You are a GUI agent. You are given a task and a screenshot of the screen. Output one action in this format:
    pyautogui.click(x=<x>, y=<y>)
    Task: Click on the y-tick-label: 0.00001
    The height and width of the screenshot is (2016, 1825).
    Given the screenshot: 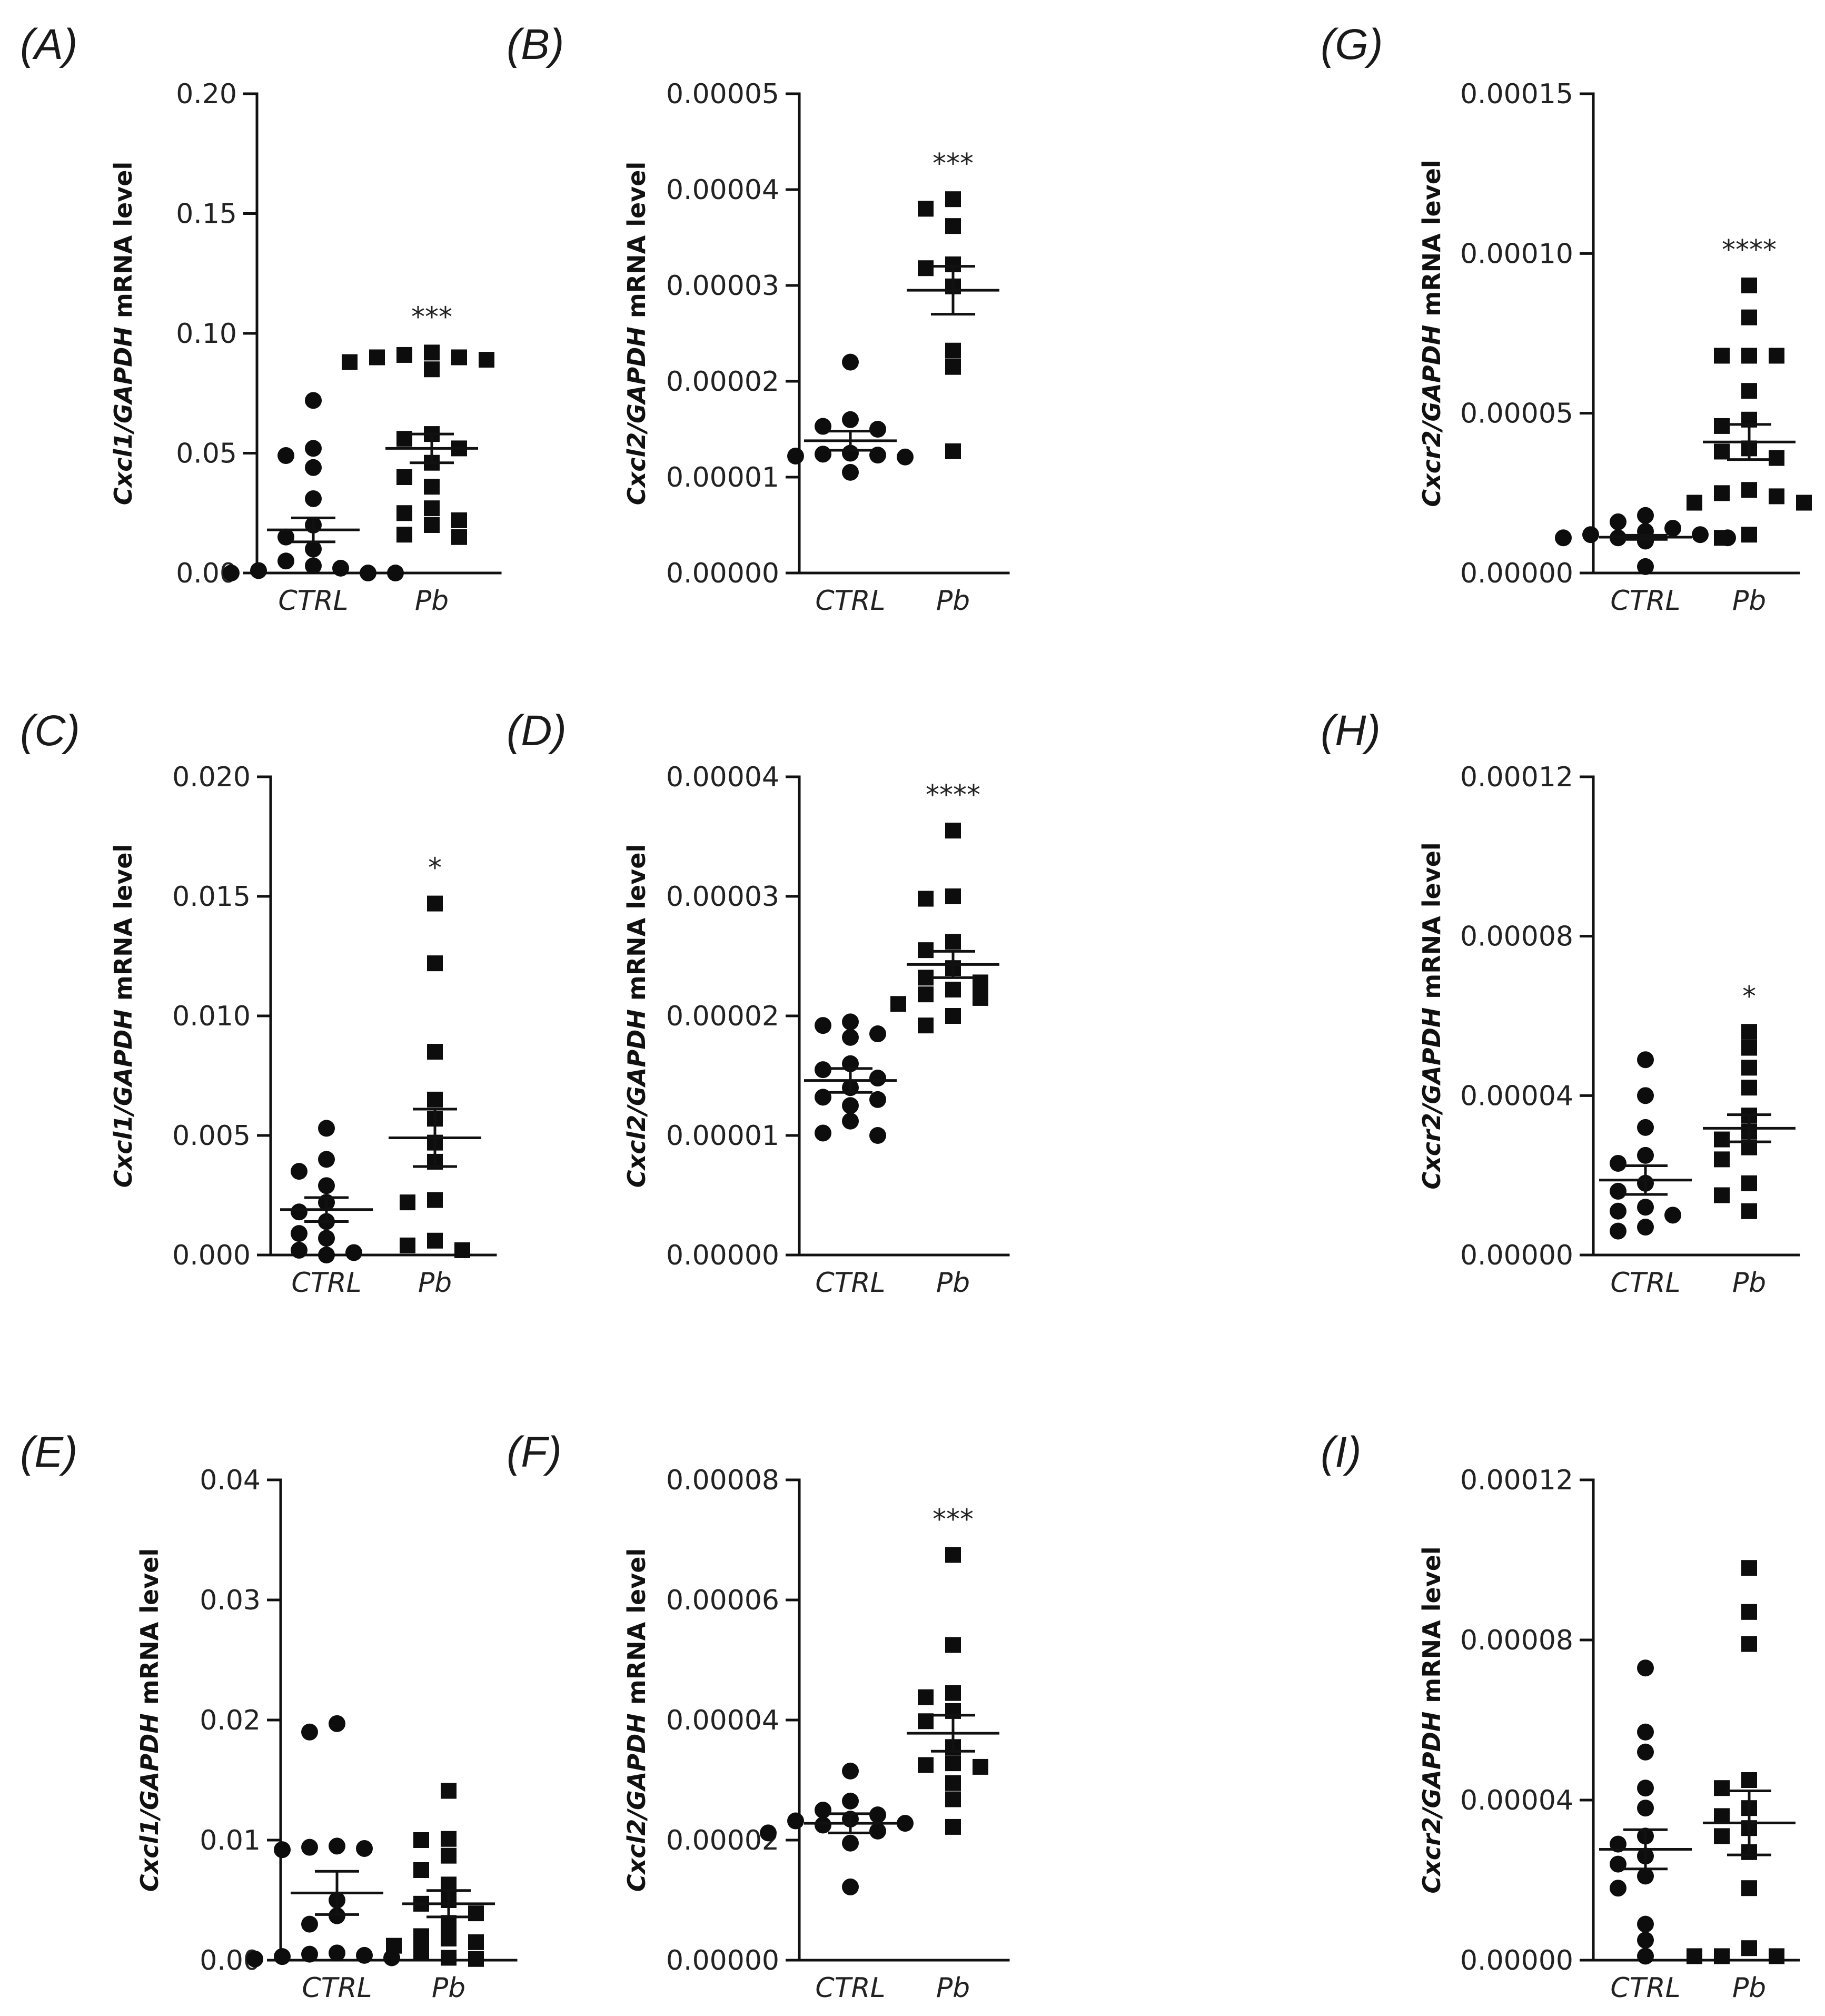 What is the action you would take?
    pyautogui.click(x=723, y=1136)
    